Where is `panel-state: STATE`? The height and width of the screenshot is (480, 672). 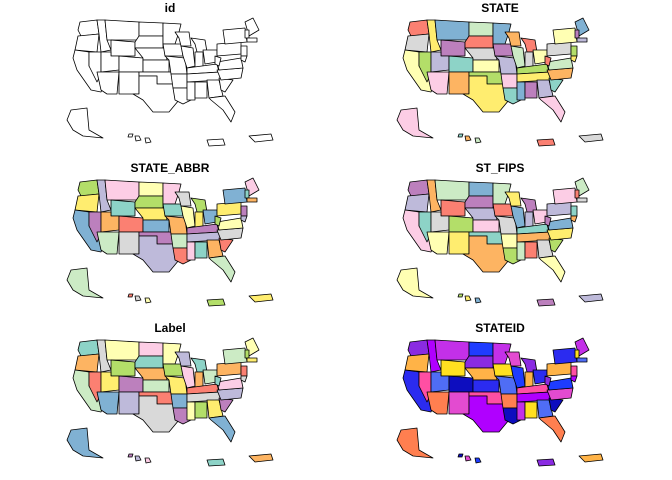 panel-state: STATE is located at coordinates (500, 80).